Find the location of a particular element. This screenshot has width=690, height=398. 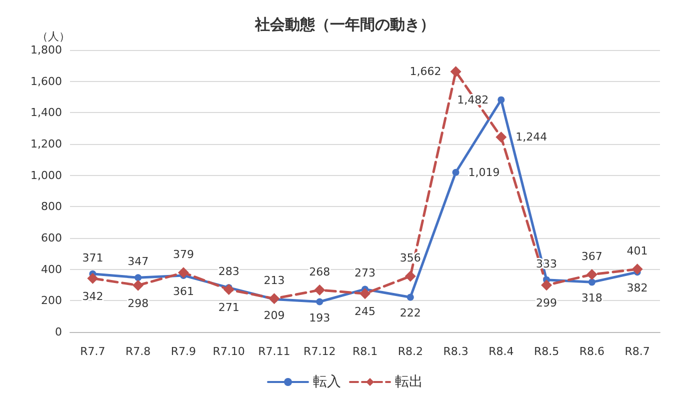

data-label: 209 is located at coordinates (274, 315).